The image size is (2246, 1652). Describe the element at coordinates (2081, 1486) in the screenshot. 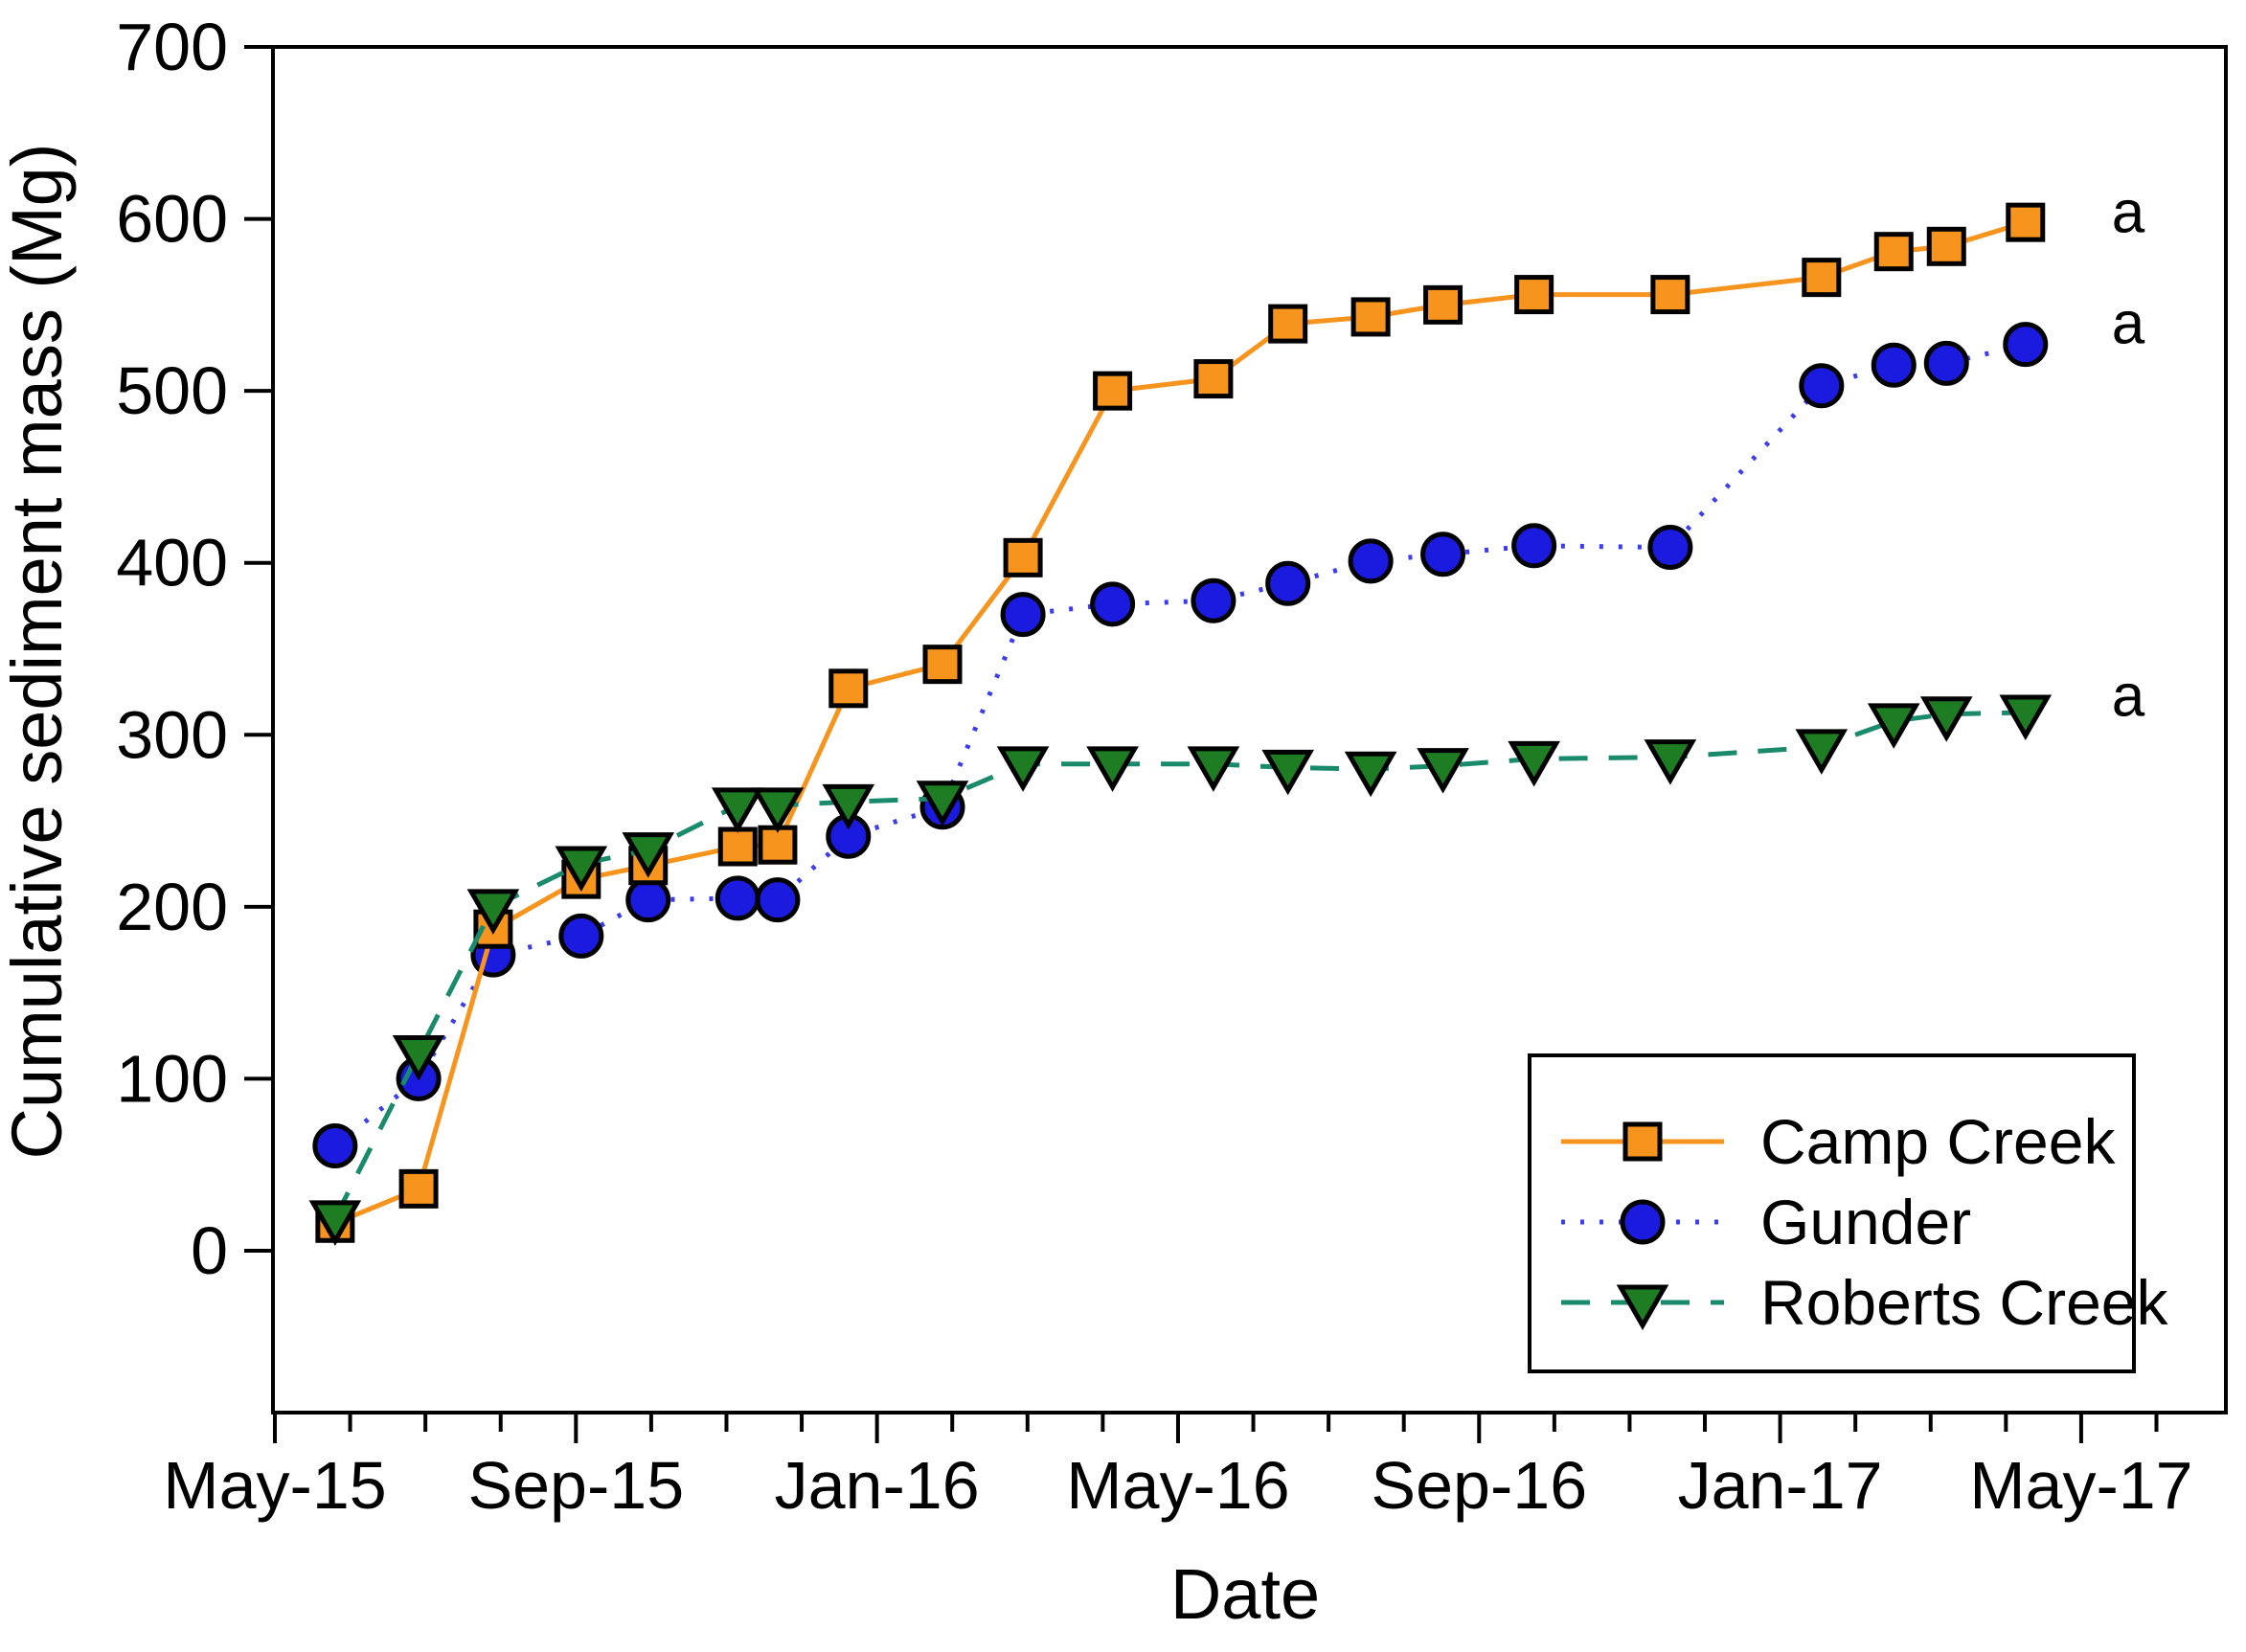

I see `x-tick-label: May-17` at that location.